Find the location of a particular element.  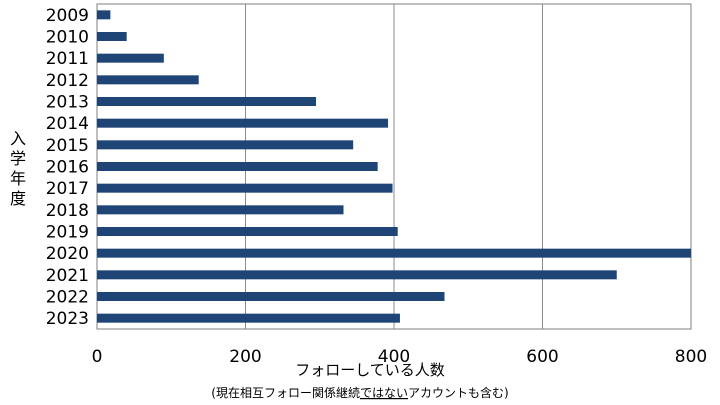

y-tick-label: 2009 is located at coordinates (67, 16).